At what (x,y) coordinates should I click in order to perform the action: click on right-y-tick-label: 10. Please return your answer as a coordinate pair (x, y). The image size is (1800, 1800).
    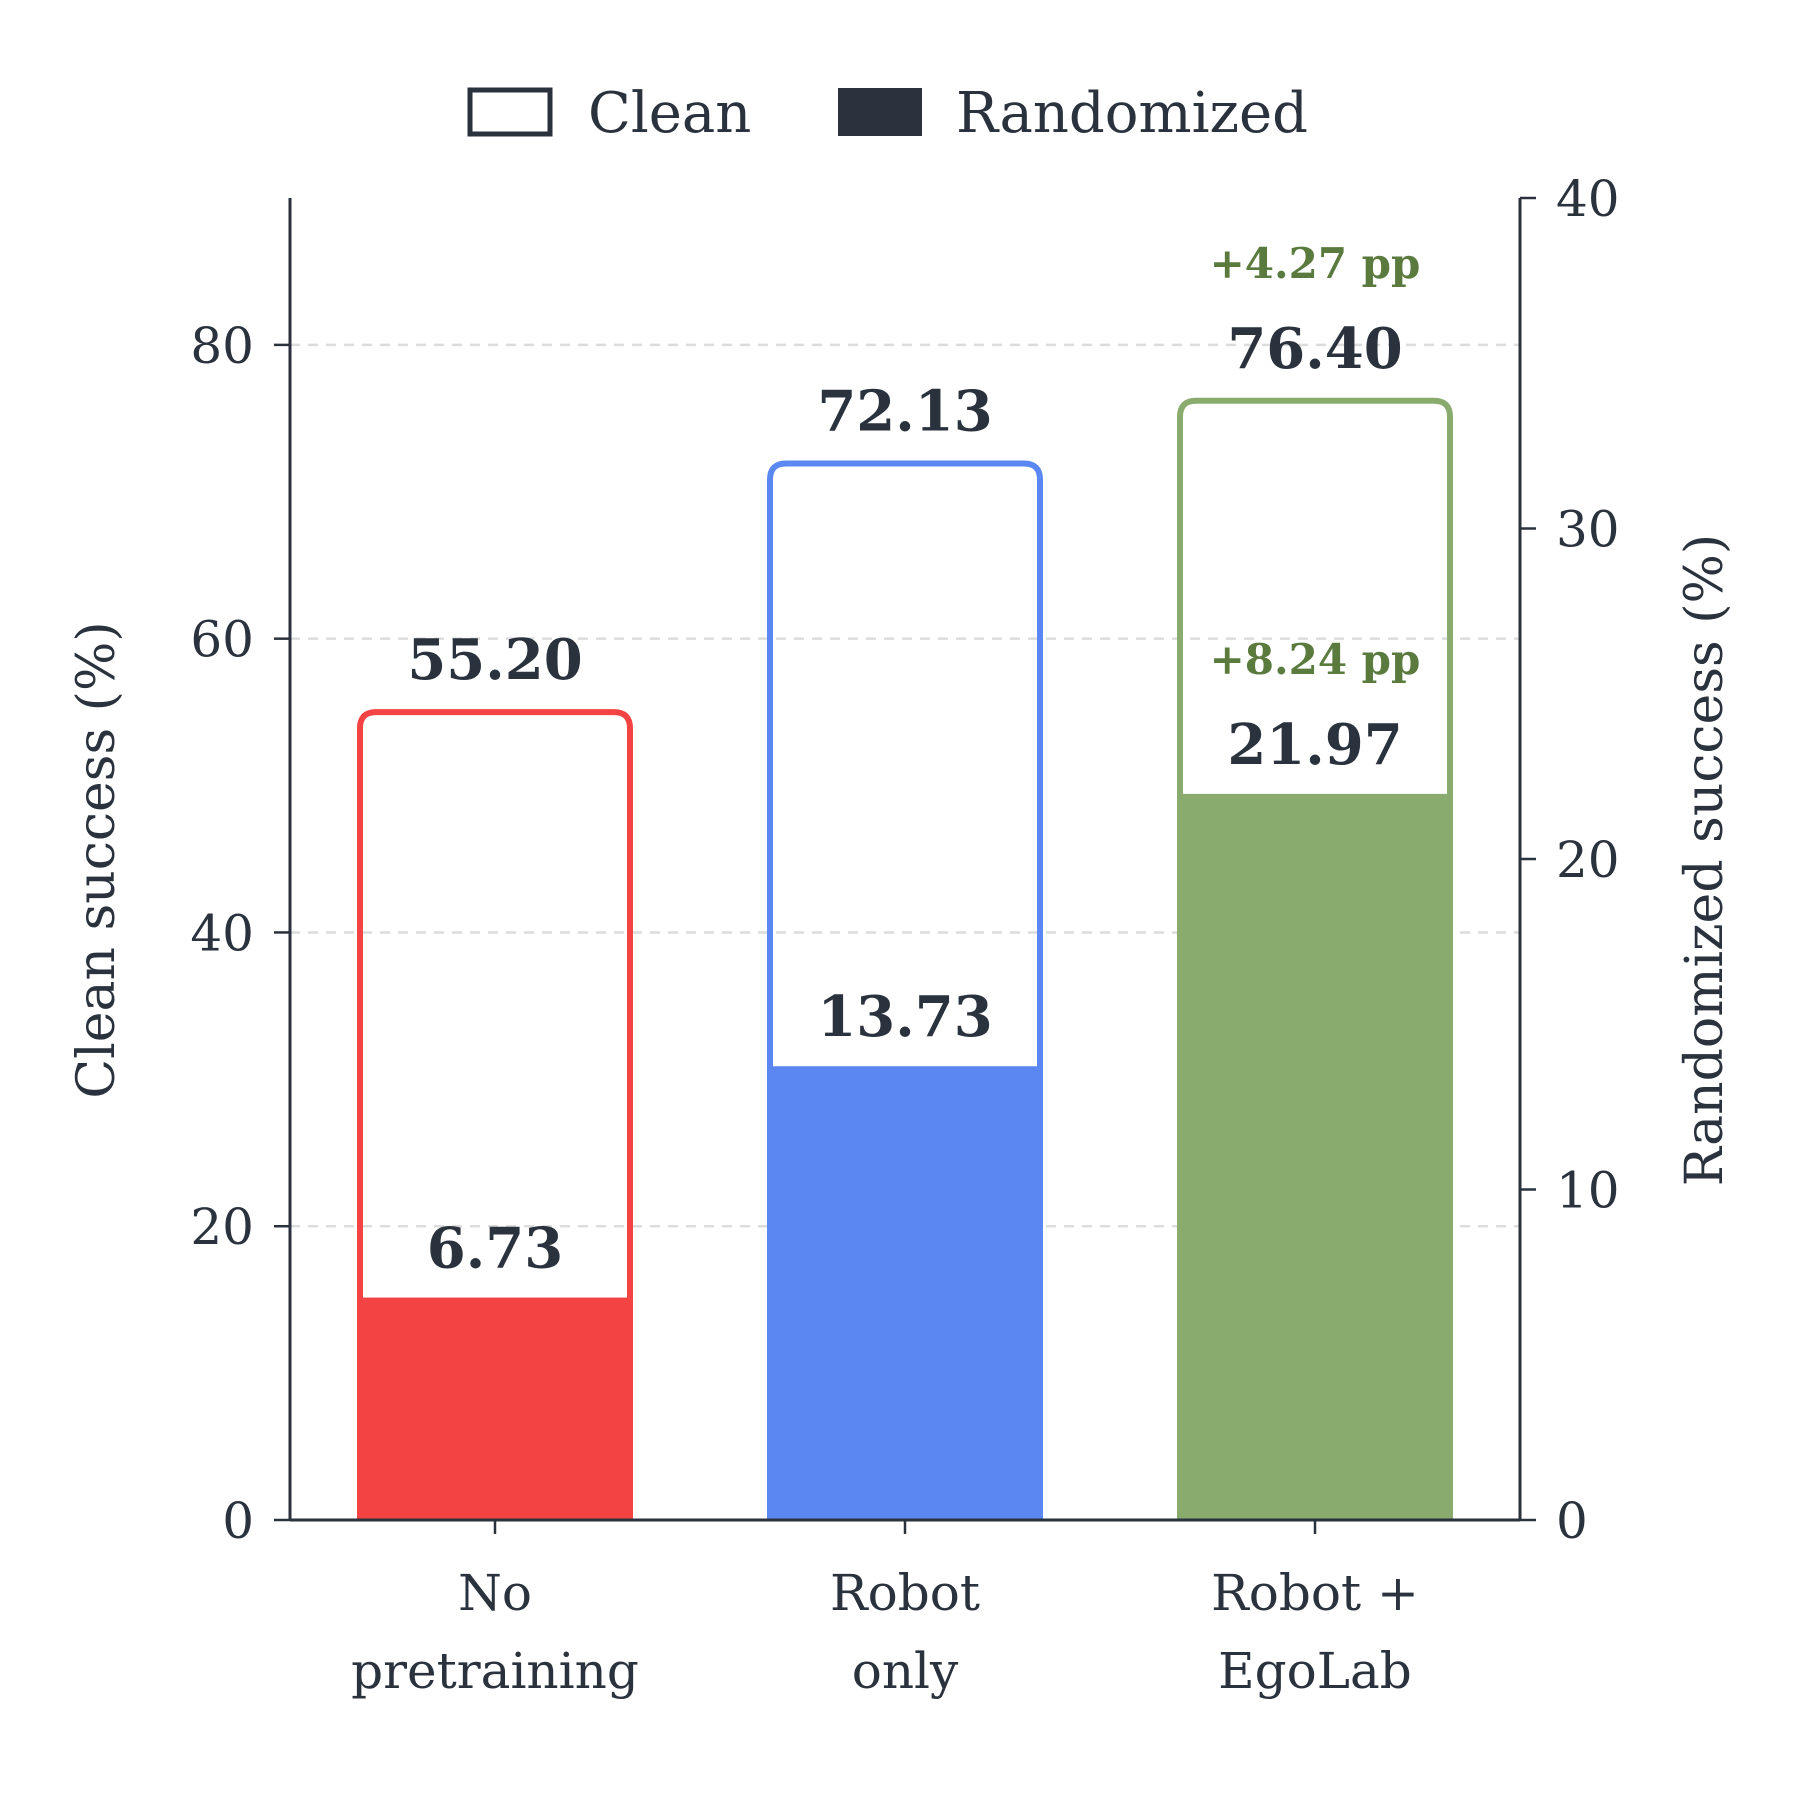
    Looking at the image, I should click on (1588, 1191).